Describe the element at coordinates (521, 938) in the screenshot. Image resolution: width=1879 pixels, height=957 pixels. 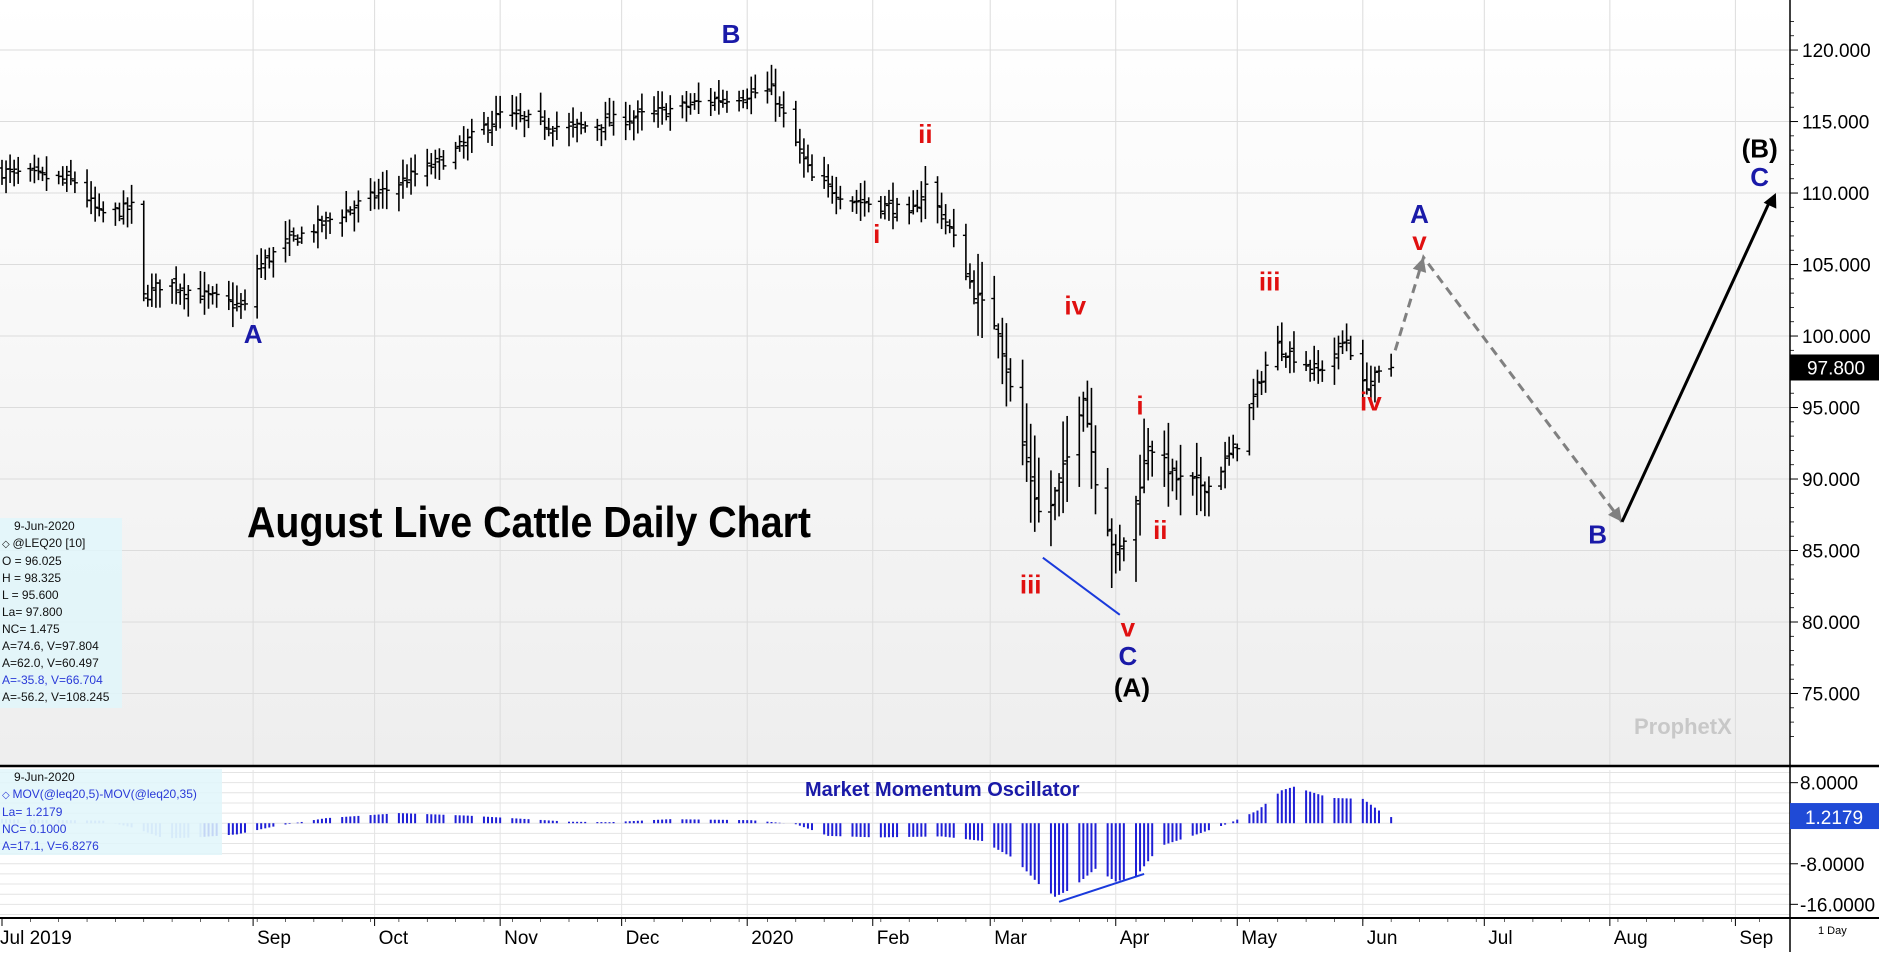
I see `month-label: Nov` at that location.